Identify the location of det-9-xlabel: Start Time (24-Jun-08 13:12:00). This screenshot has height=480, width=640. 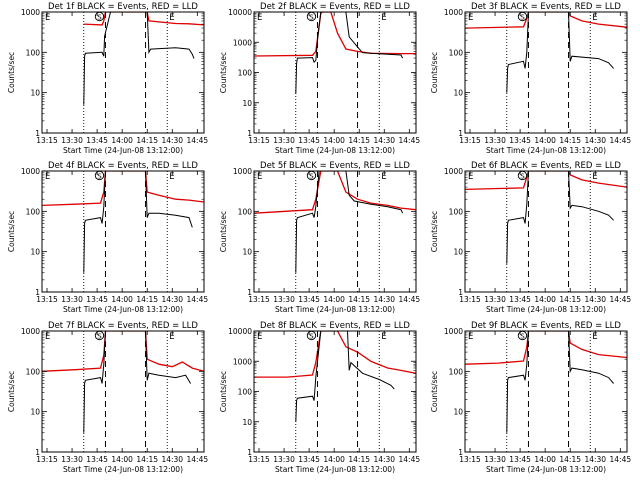
(546, 469).